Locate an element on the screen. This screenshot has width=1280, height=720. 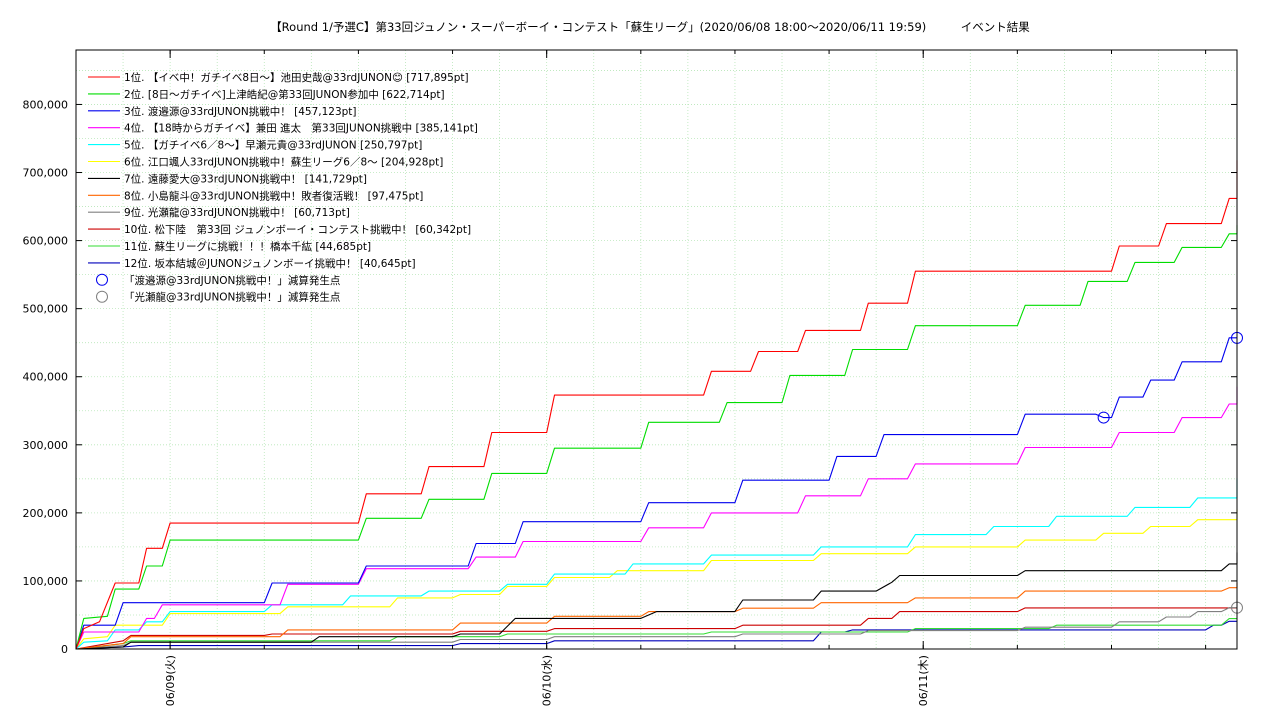
legend-label: 8位. 小島龍斗@33rdJUNON挑戦中！敗者復活戦！ [97,475pt] is located at coordinates (273, 195).